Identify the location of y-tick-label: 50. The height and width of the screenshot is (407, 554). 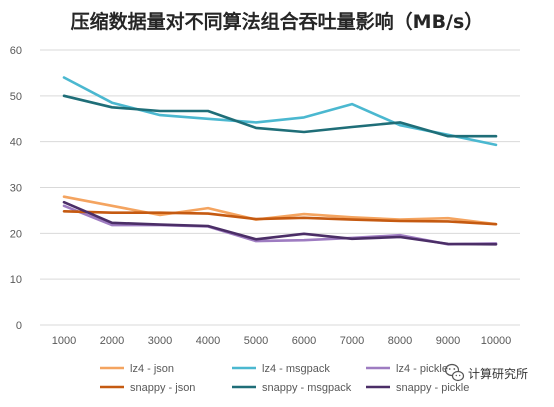
(16, 97).